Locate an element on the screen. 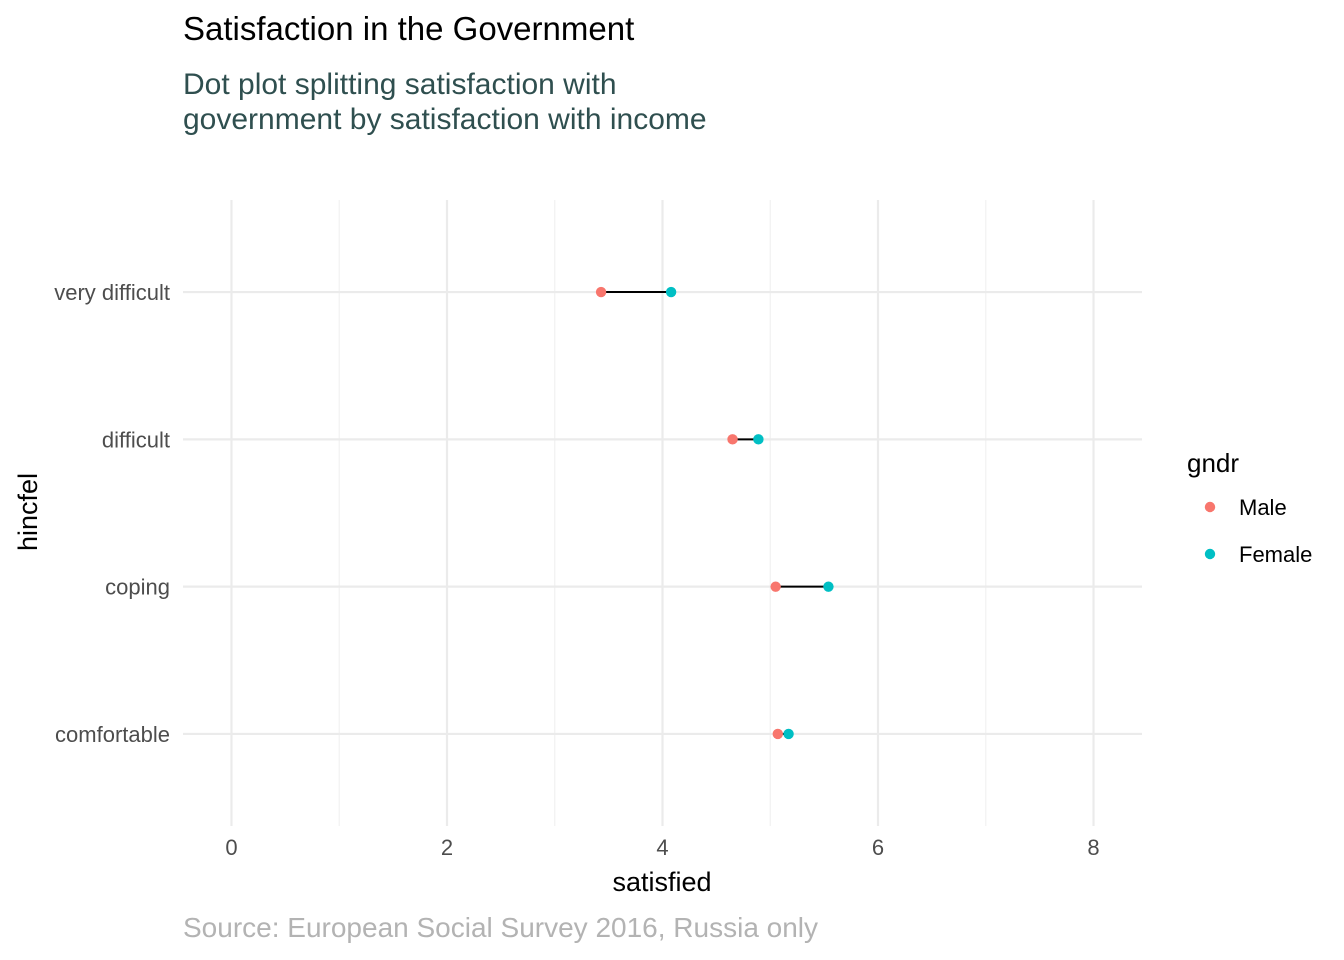 This screenshot has height=960, width=1344. y-axis-ticks: very difficult difficult coping comfortable is located at coordinates (112, 513).